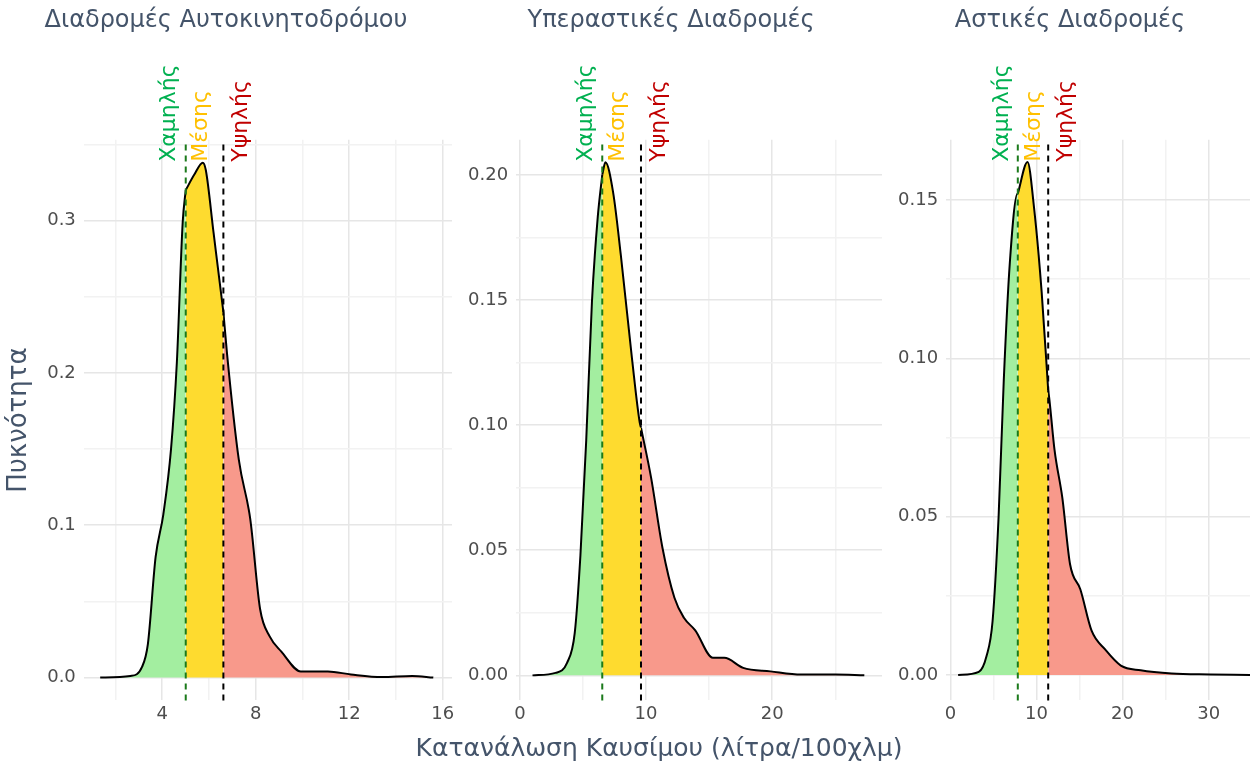  Describe the element at coordinates (226, 18) in the screenshot. I see `chart-title: Διαδρομές Αυτοκινητοδρόμου` at that location.